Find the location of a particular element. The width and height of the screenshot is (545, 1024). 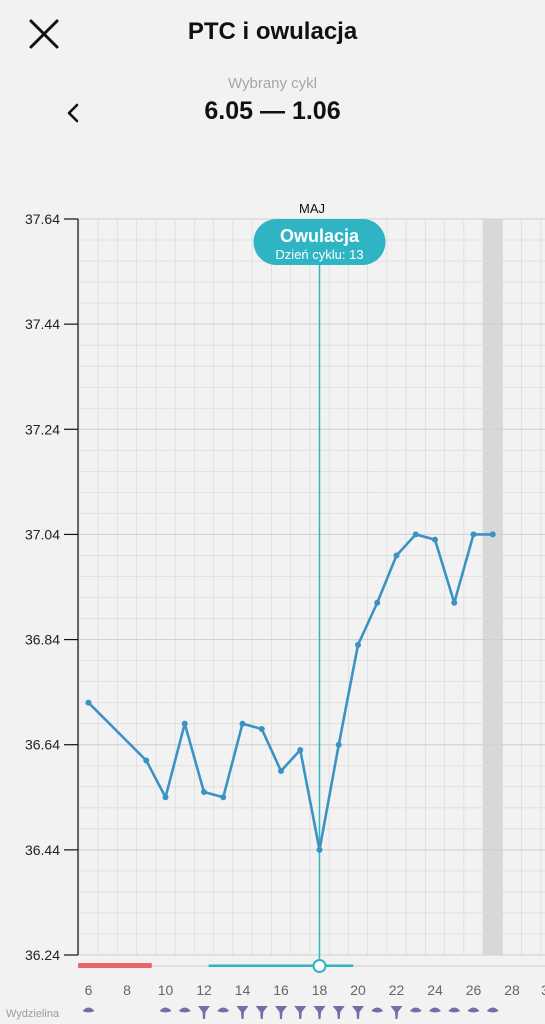

selected-cycle-label: Wybrany cykl is located at coordinates (272, 83).